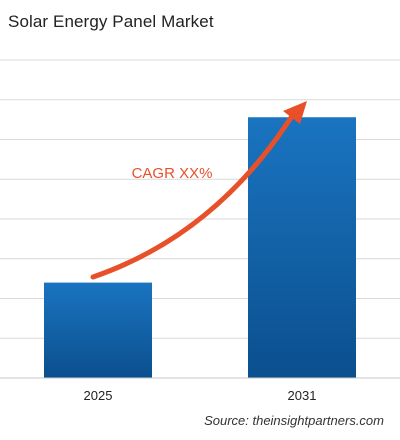 Image resolution: width=400 pixels, height=440 pixels. Describe the element at coordinates (98, 330) in the screenshot. I see `bar-2025` at that location.